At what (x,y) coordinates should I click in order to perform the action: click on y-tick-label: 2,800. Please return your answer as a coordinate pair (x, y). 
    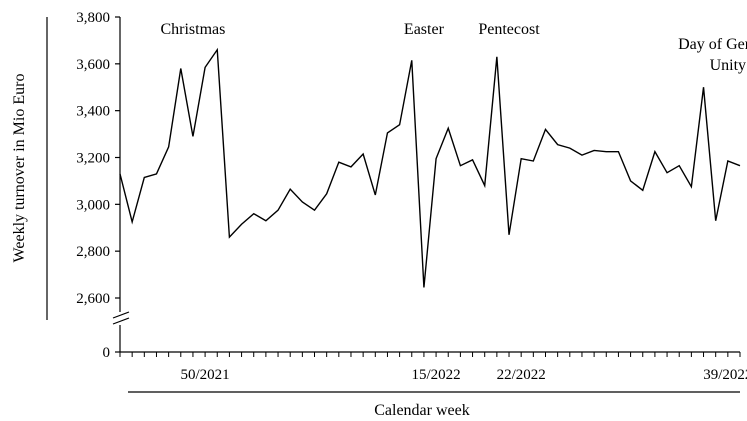
    Looking at the image, I should click on (93, 252).